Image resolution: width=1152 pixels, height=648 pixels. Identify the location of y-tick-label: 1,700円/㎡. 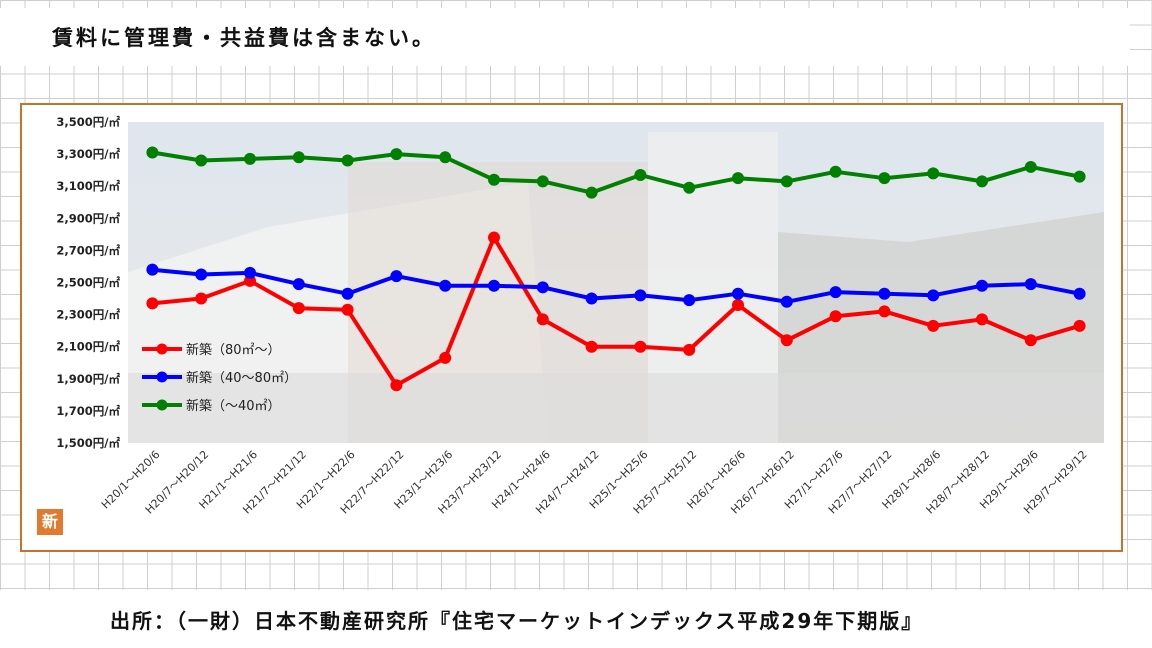
(88, 411).